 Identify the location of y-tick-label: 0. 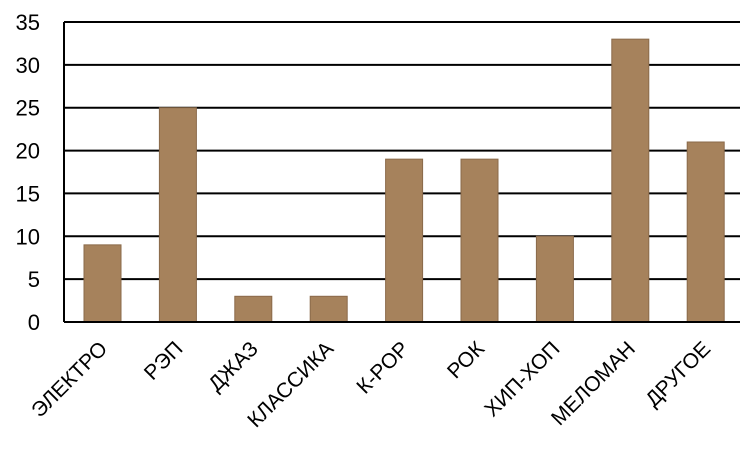
(34, 322).